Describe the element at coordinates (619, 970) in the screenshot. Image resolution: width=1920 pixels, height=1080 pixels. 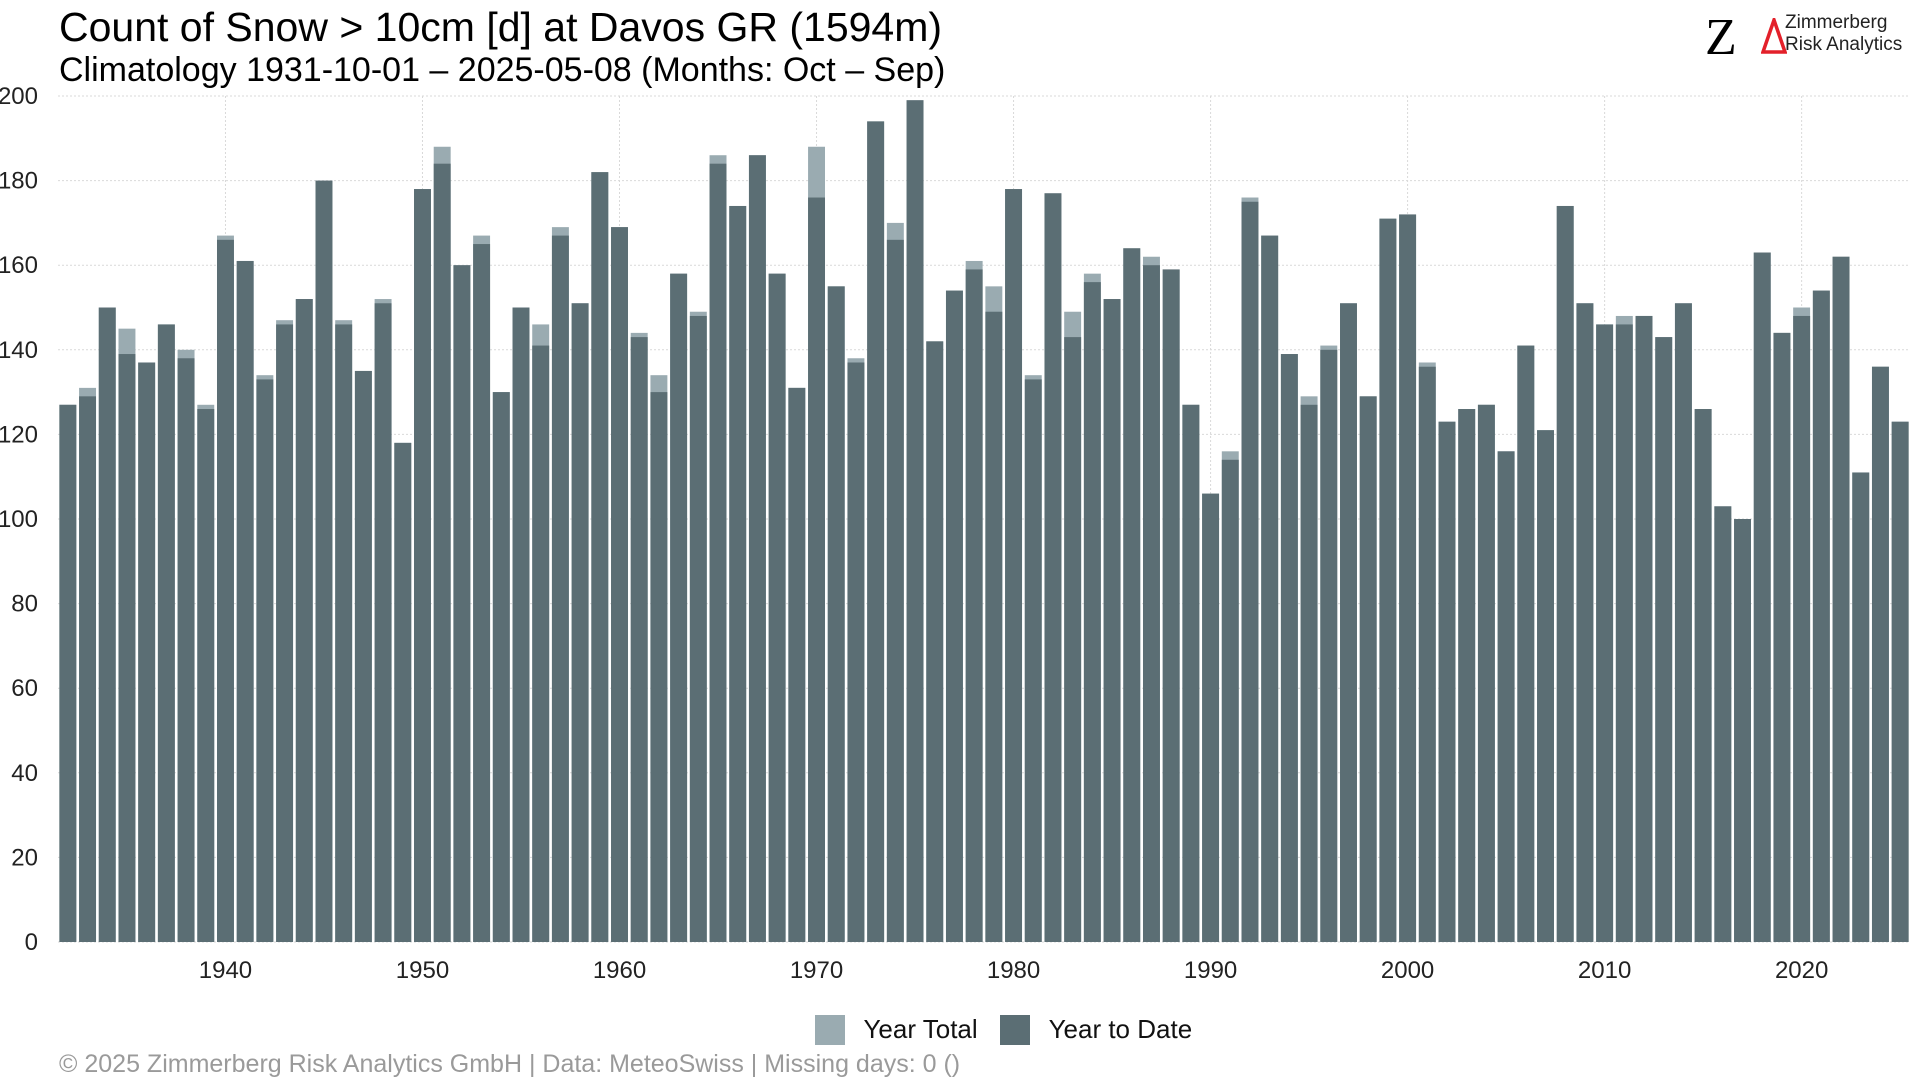
I see `x-tick-label: 1960` at that location.